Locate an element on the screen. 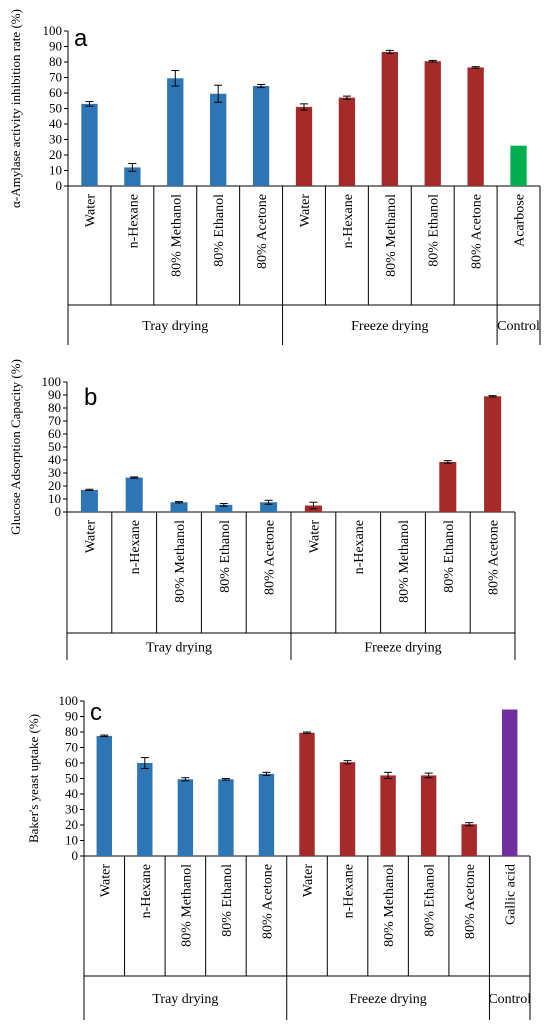 The image size is (550, 1026). y-tick-label: 90 is located at coordinates (54, 394).